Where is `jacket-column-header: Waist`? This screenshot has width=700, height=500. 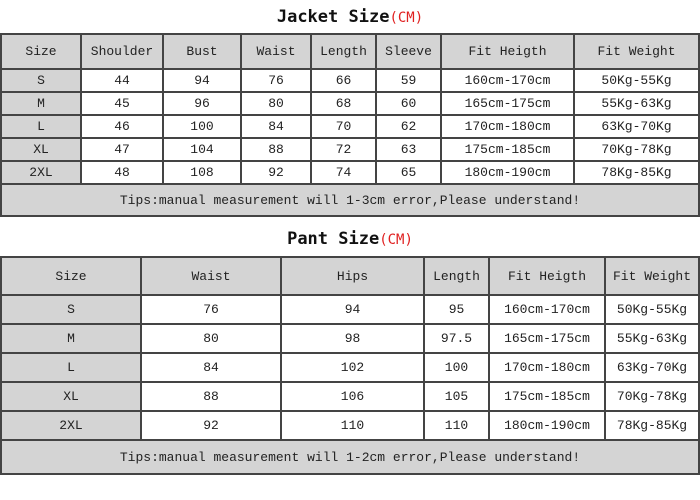 jacket-column-header: Waist is located at coordinates (276, 51).